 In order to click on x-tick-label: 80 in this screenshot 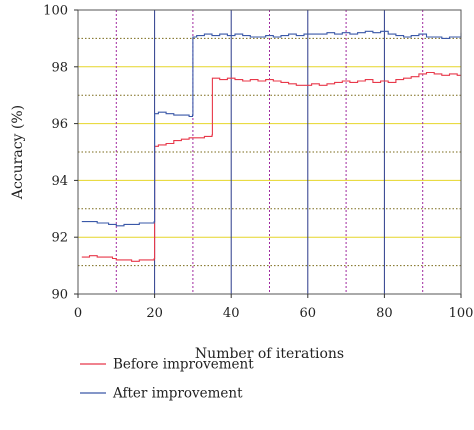, I will do `click(384, 313)`.